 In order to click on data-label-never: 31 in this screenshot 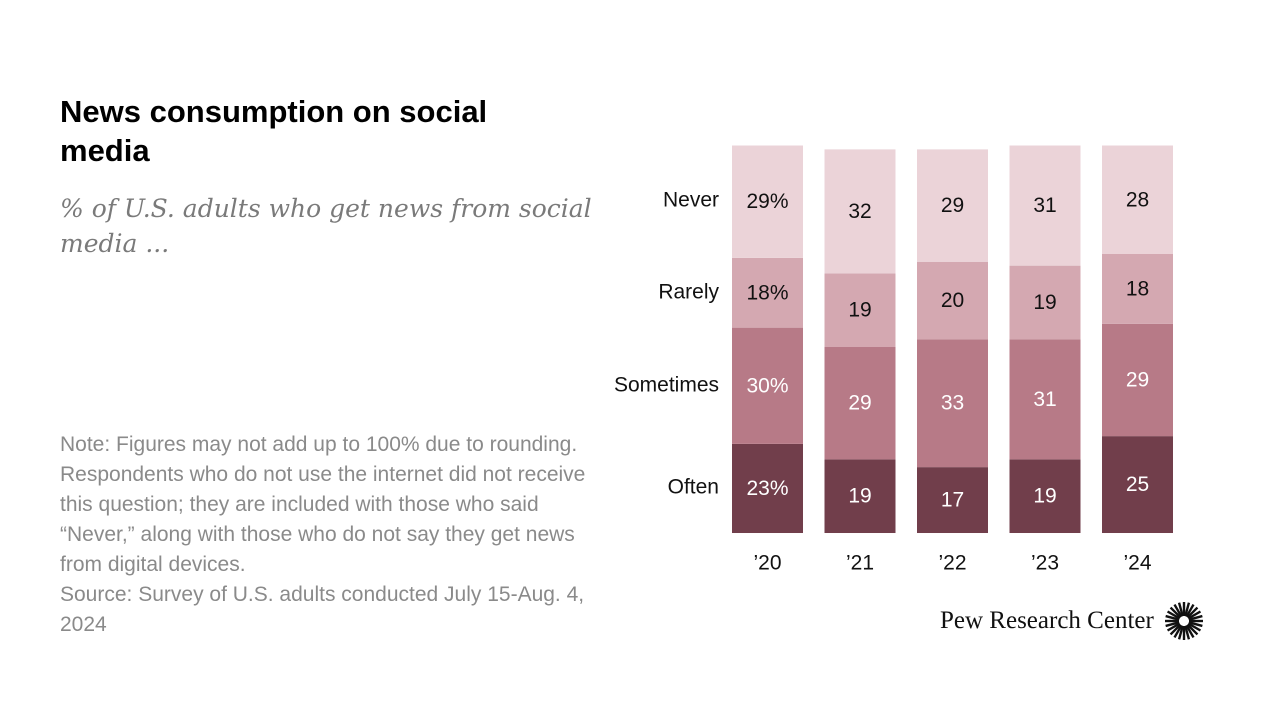, I will do `click(1044, 205)`.